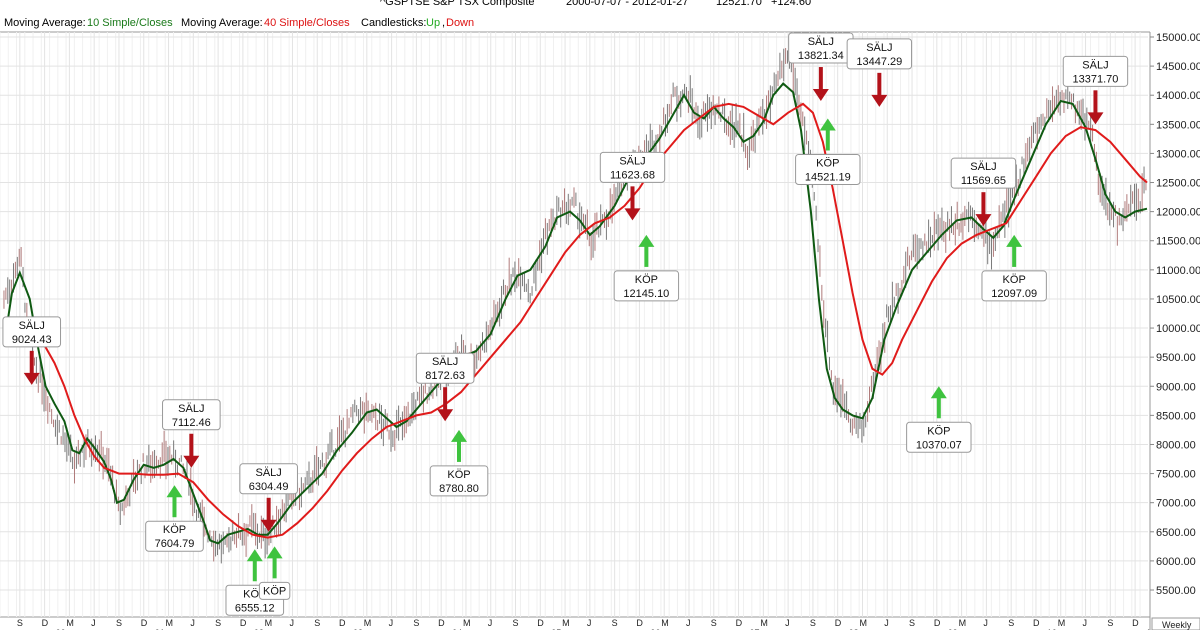 The width and height of the screenshot is (1200, 635). Describe the element at coordinates (1178, 67) in the screenshot. I see `price-tick-label: 14500.00` at that location.